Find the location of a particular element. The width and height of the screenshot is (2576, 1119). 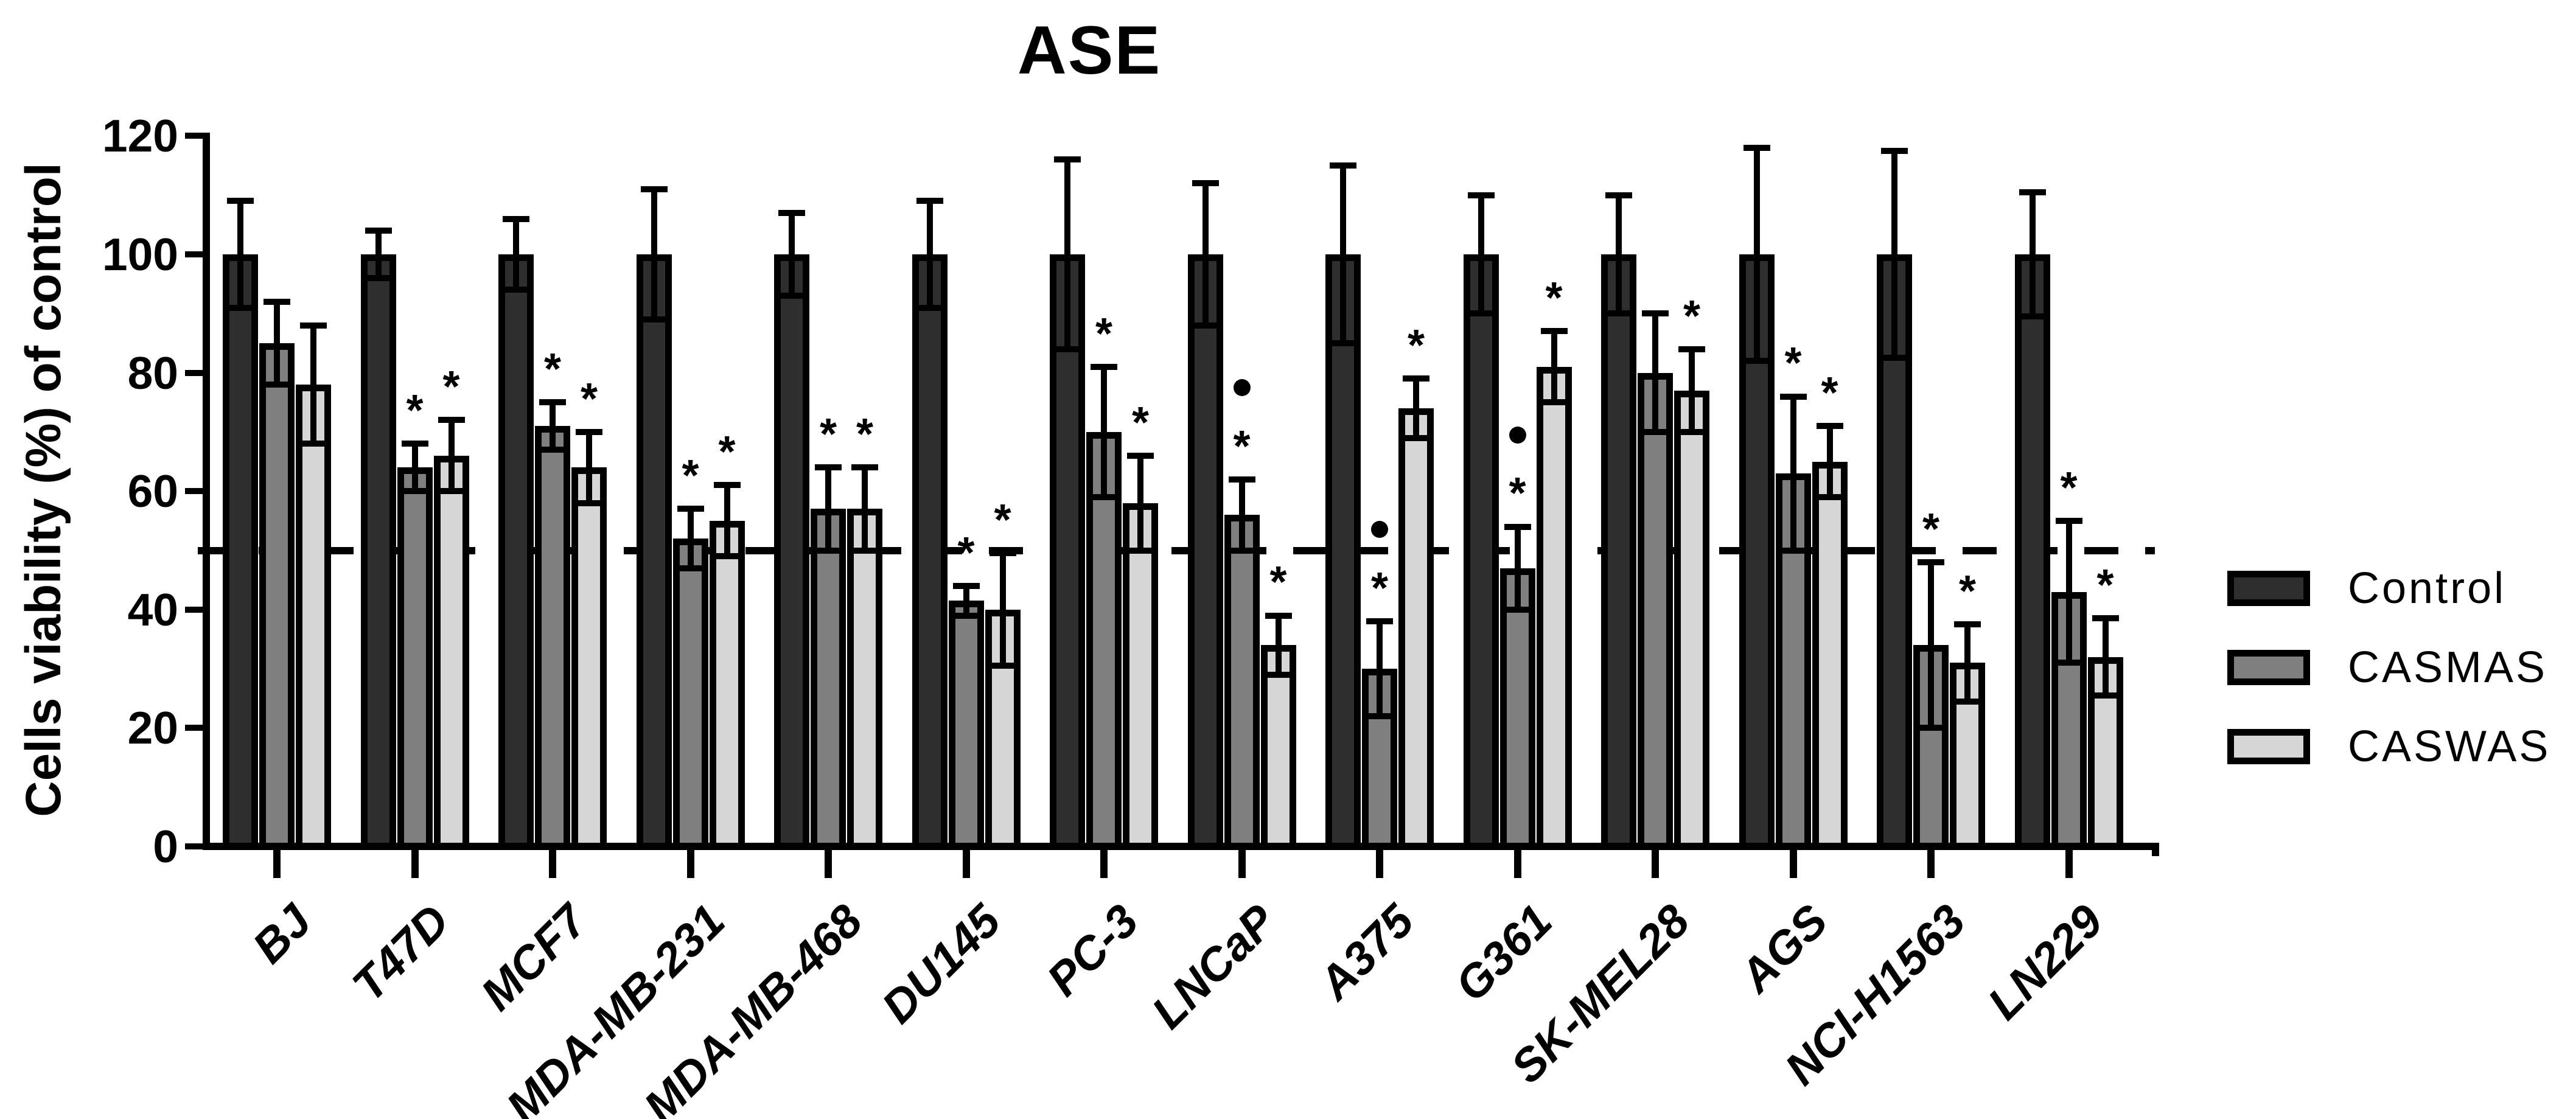

y-axis-title: Cells viability (%) of control is located at coordinates (43, 489).